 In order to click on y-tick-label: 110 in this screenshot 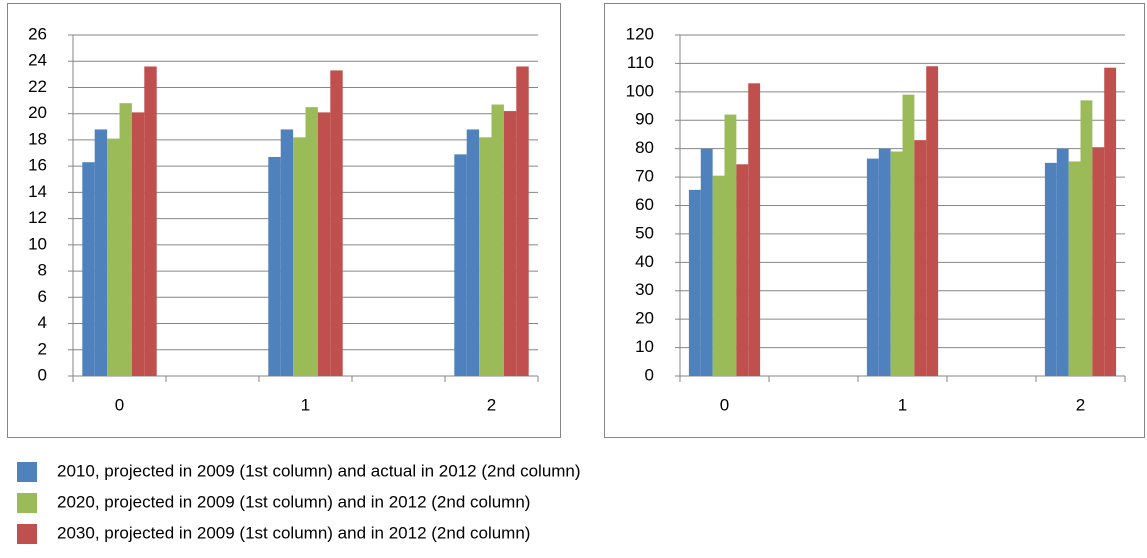, I will do `click(640, 62)`.